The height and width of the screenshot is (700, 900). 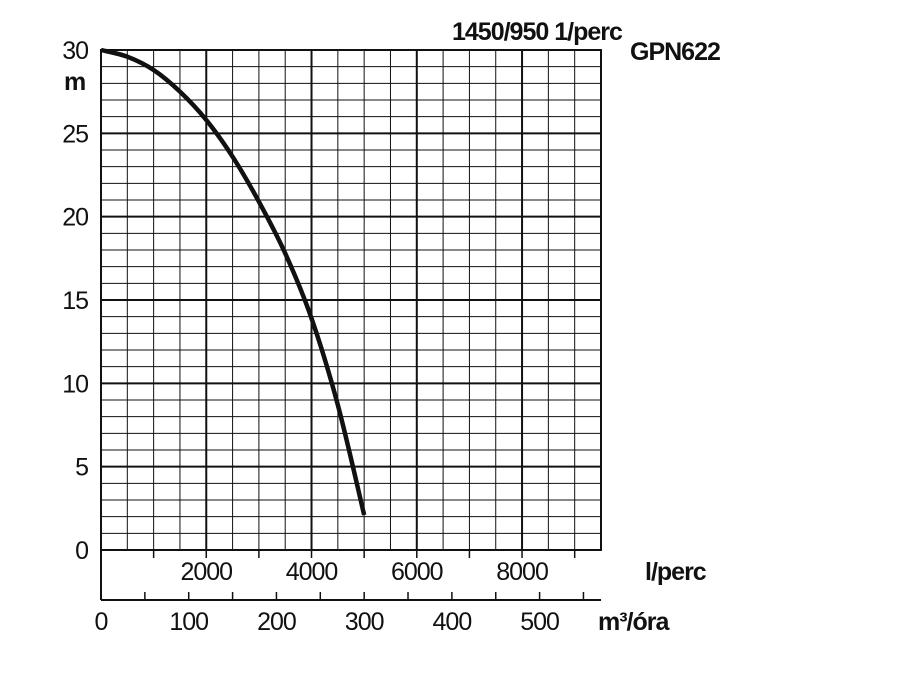 I want to click on x-tick-label-secondary: 0, so click(x=101, y=622).